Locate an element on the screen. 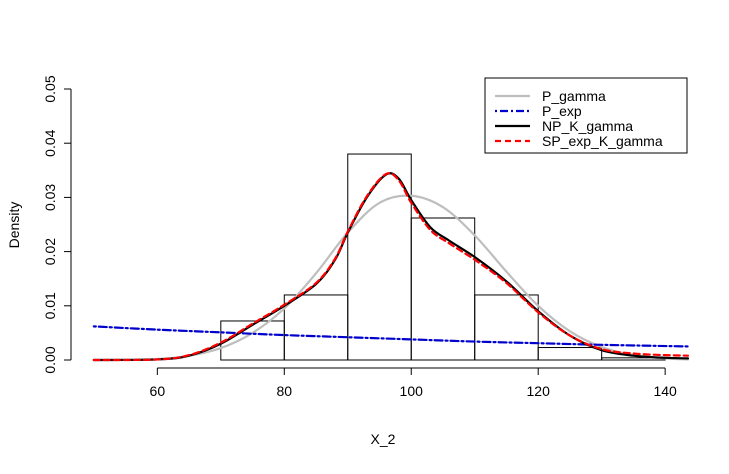 The width and height of the screenshot is (729, 474). x-axis-label: X_2 is located at coordinates (383, 439).